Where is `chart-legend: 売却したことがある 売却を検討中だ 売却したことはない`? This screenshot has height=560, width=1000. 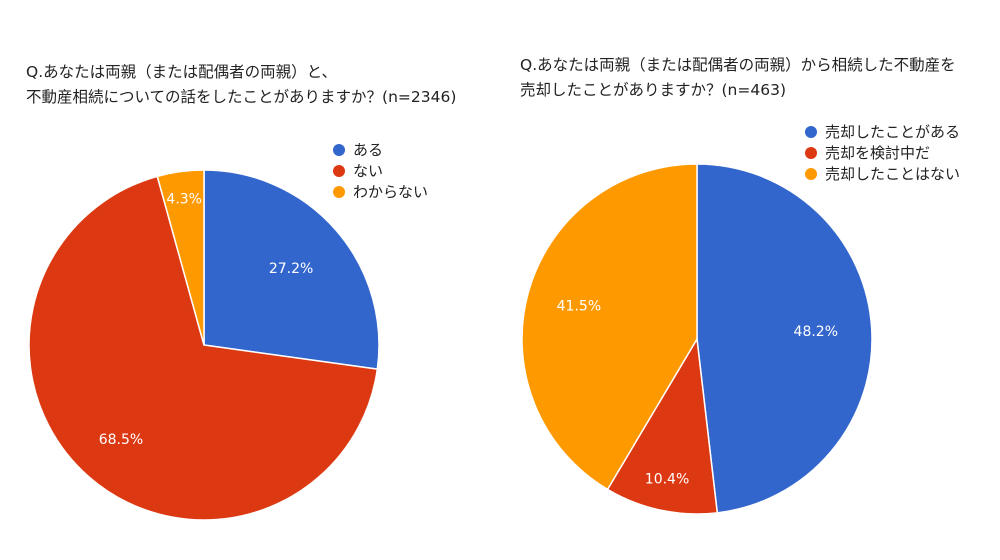 chart-legend: 売却したことがある 売却を検討中だ 売却したことはない is located at coordinates (882, 152).